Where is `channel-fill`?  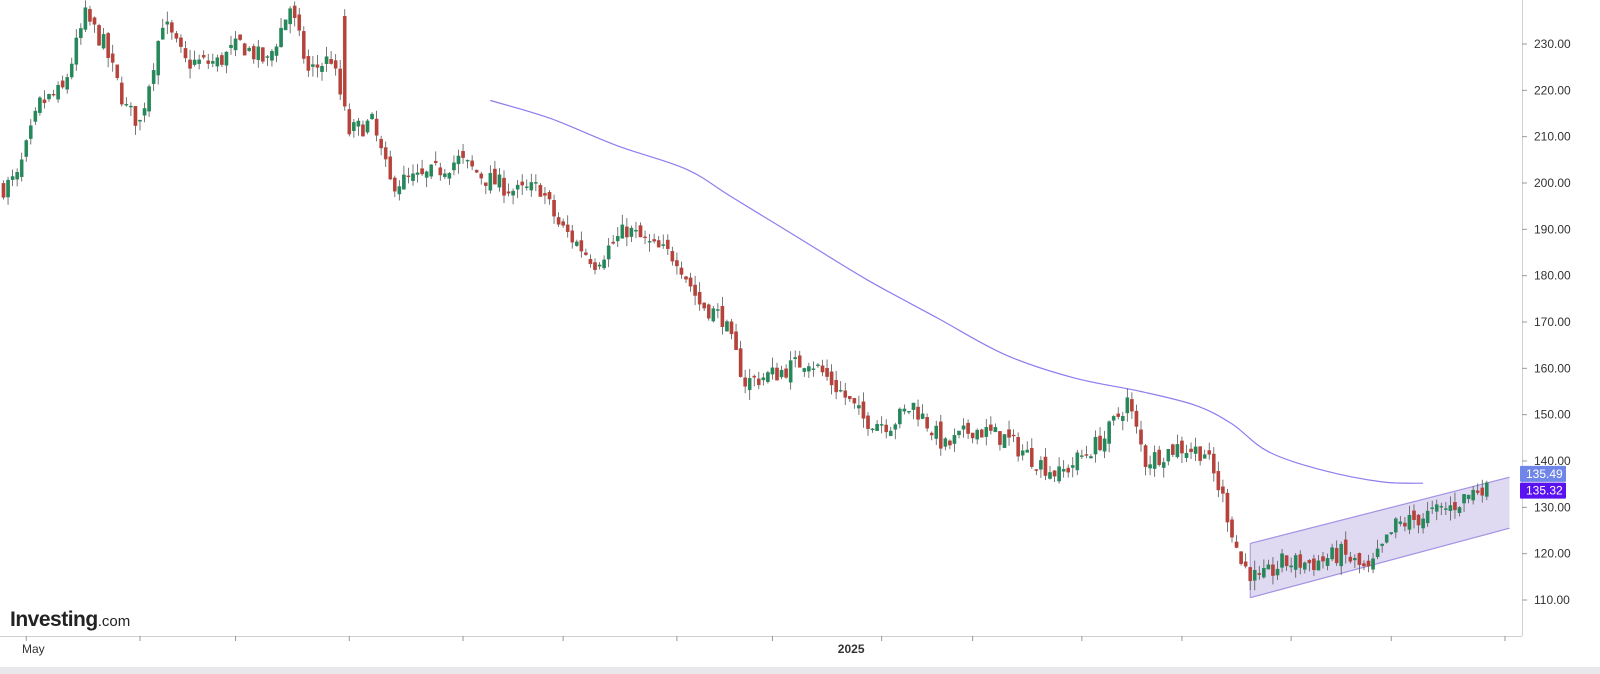 channel-fill is located at coordinates (1380, 537).